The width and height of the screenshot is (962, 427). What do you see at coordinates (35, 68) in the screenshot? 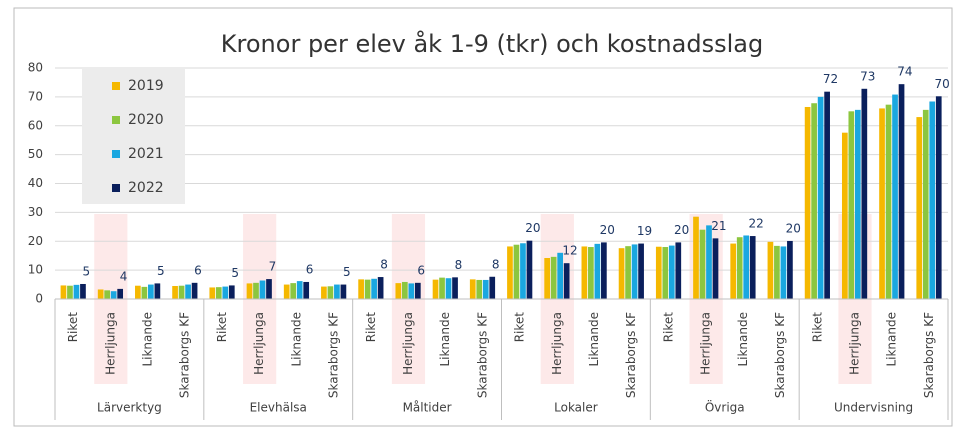
I see `y-tick-label: 80` at bounding box center [35, 68].